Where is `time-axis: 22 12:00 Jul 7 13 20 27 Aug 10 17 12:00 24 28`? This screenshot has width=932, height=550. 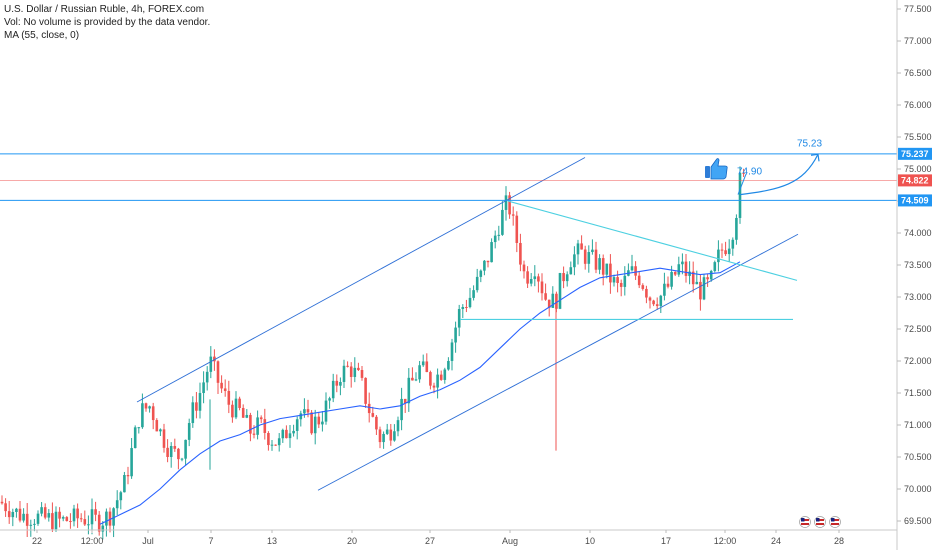
time-axis: 22 12:00 Jul 7 13 20 27 Aug 10 17 12:00 24 28 is located at coordinates (448, 537).